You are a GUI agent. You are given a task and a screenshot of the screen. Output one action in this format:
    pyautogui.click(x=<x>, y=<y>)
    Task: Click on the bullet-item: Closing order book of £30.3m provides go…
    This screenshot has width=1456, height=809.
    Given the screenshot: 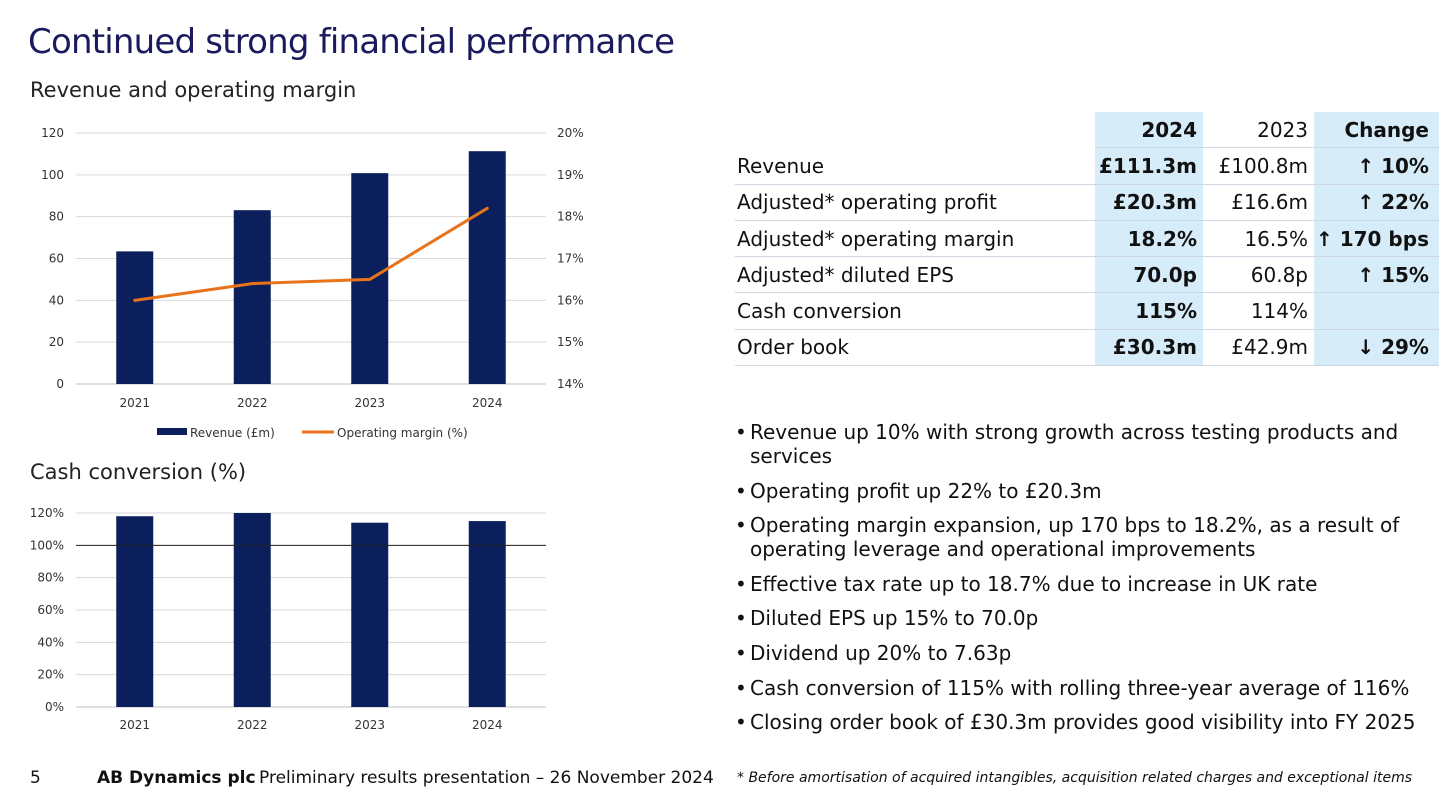 What is the action you would take?
    pyautogui.click(x=1085, y=722)
    